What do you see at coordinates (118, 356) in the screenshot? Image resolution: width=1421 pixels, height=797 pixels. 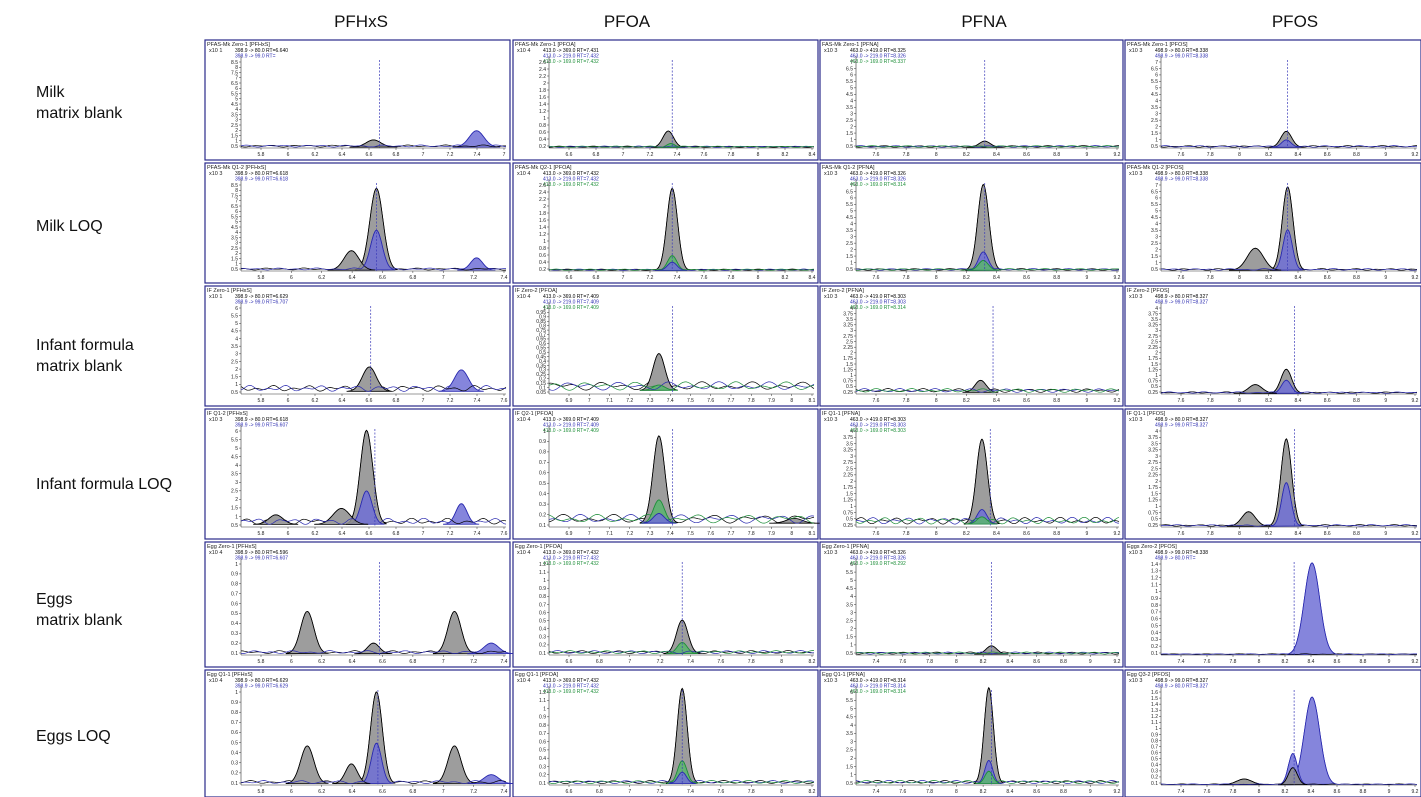 I see `row-label-infant-blank: Infant formula matrix blank` at bounding box center [118, 356].